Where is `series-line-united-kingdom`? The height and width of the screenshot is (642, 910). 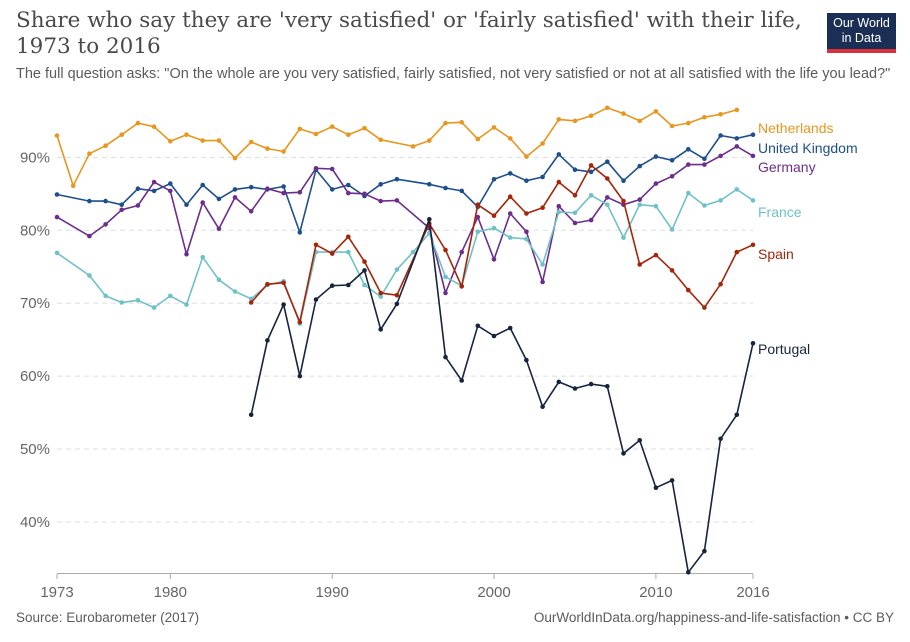 series-line-united-kingdom is located at coordinates (405, 183).